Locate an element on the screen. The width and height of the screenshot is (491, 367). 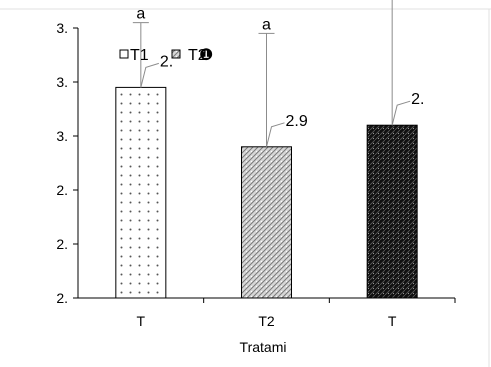
x-axis: T T2 T is located at coordinates (267, 313).